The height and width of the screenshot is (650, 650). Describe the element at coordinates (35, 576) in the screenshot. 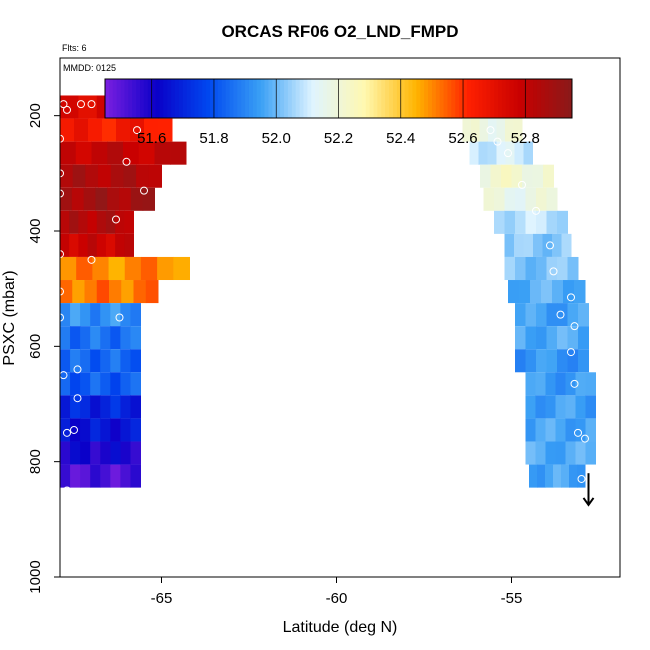

I see `y-tick-label: 1000` at that location.